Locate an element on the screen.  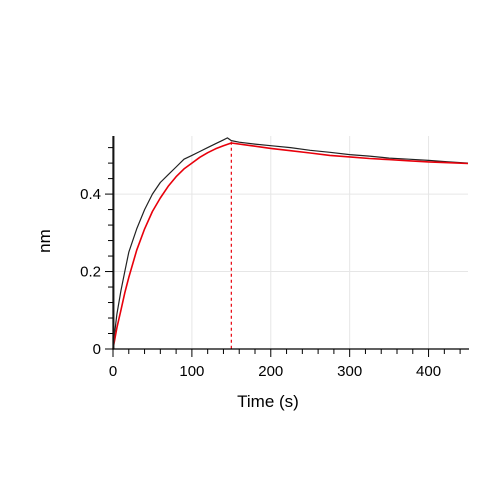
y-tick-label: 0.4 is located at coordinates (90, 194).